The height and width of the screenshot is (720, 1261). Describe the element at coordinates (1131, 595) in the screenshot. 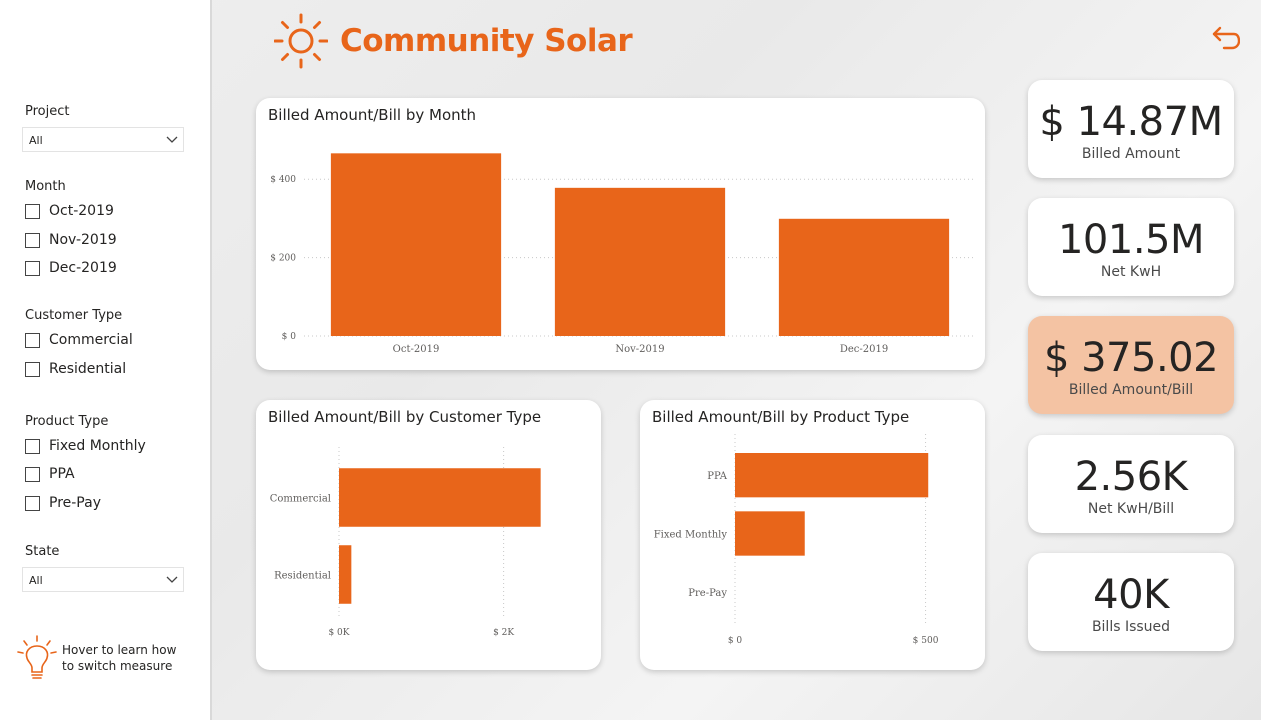

I see `kpi-value: 40K` at that location.